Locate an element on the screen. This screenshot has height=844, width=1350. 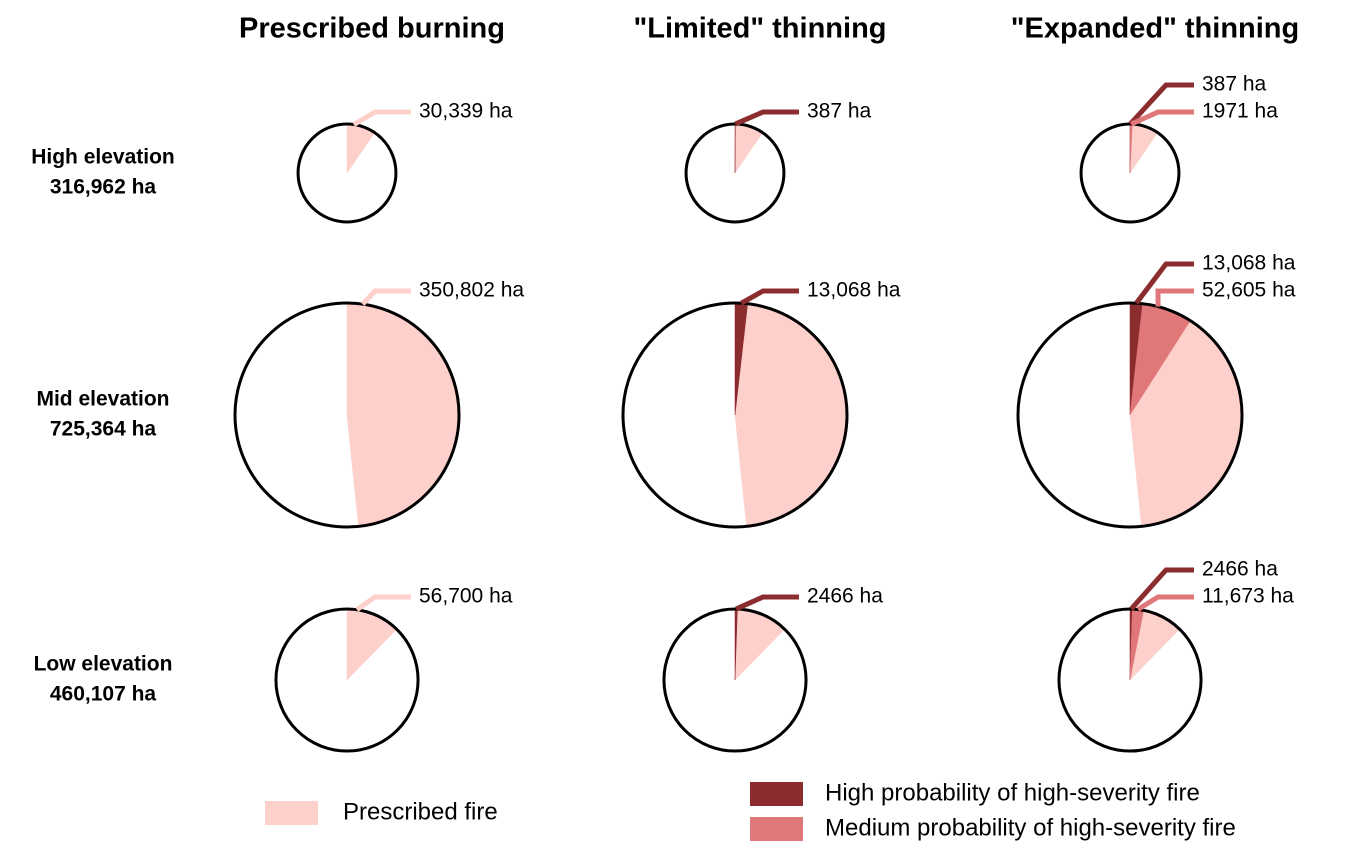
legend-label: Medium probability of high-severity fire is located at coordinates (1030, 827).